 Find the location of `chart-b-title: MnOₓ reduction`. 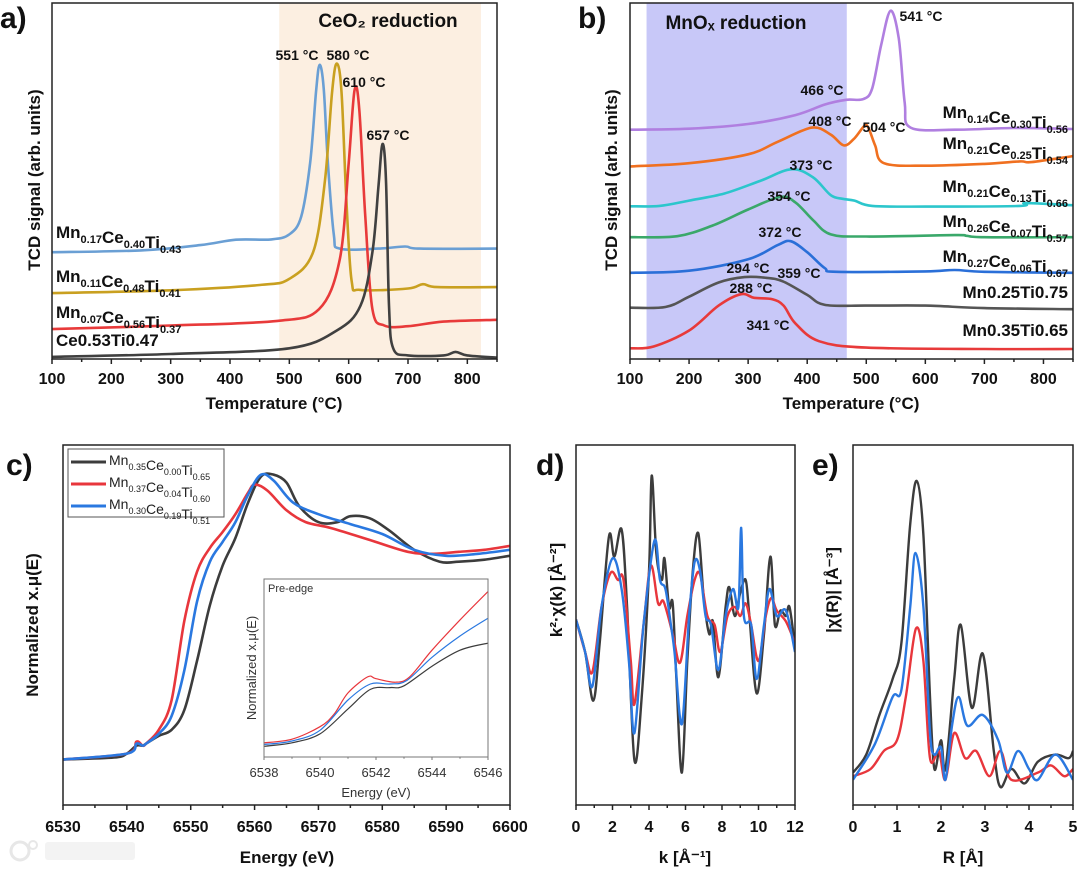

chart-b-title: MnOₓ reduction is located at coordinates (735, 23).